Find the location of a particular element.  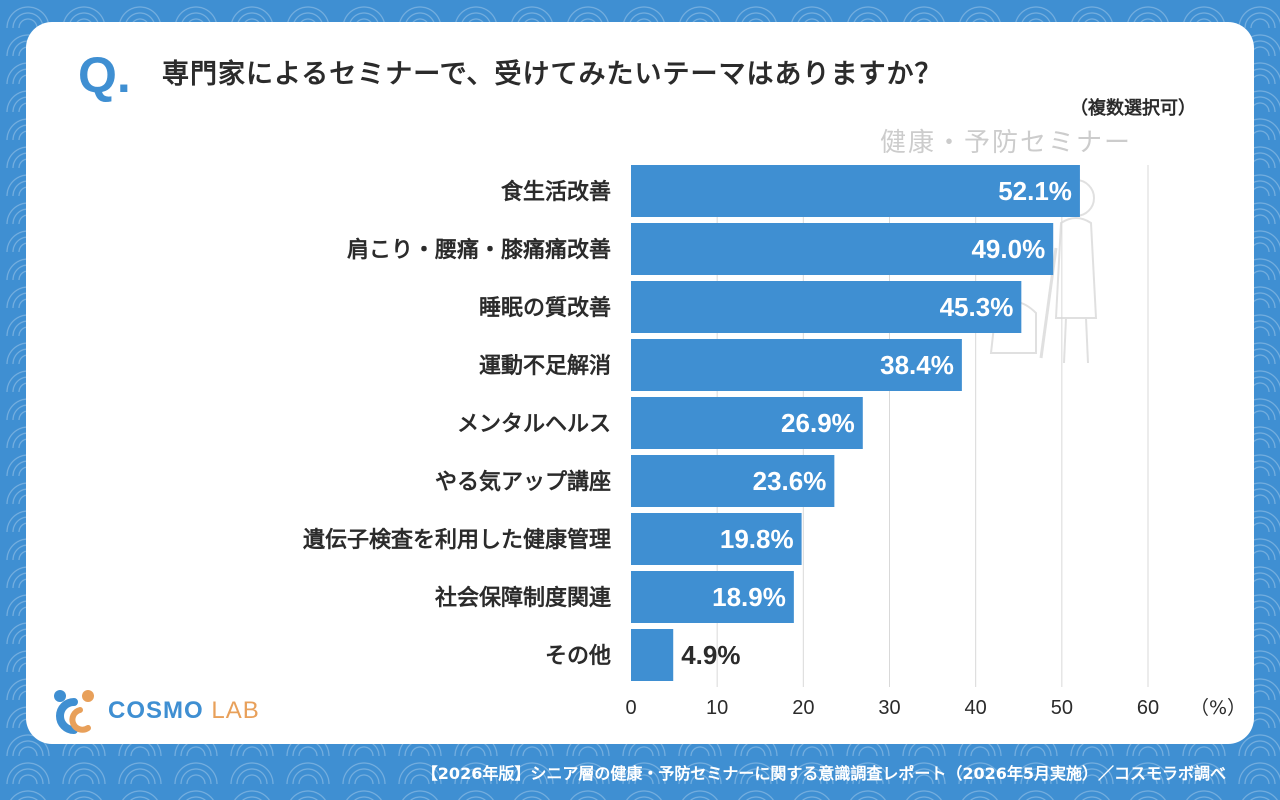

cosmo-lab-logo-icon is located at coordinates (74, 712).